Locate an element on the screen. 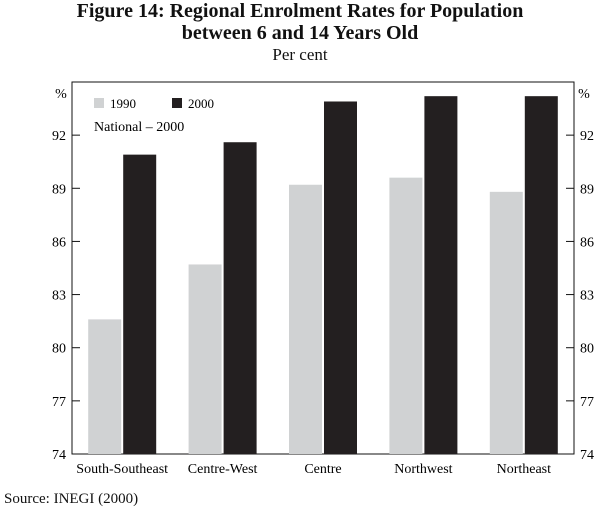 Image resolution: width=600 pixels, height=512 pixels. chart-subtitle: Per cent is located at coordinates (300, 54).